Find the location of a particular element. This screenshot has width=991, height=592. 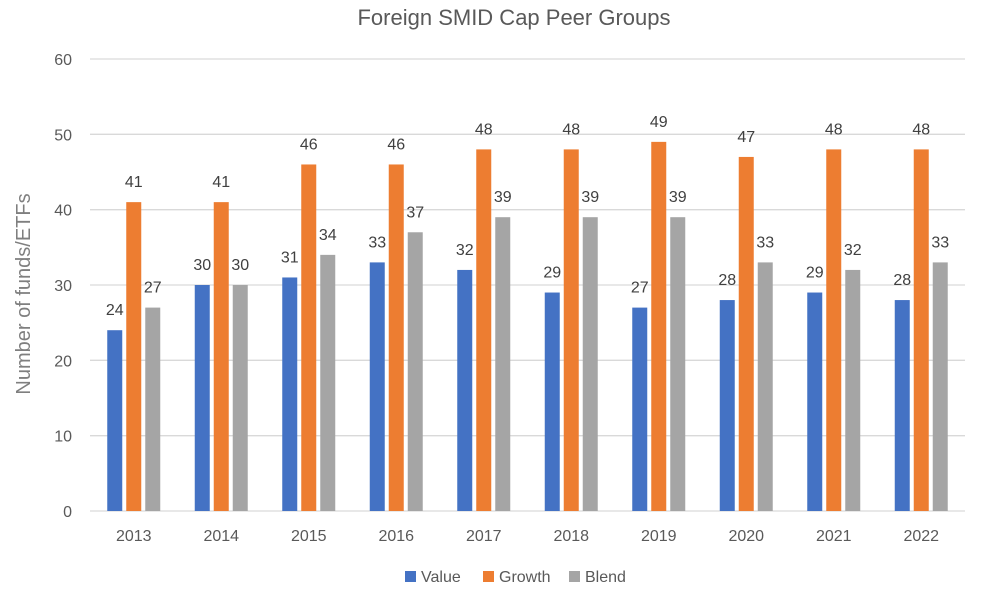

x-tick-label: 2020 is located at coordinates (746, 536).